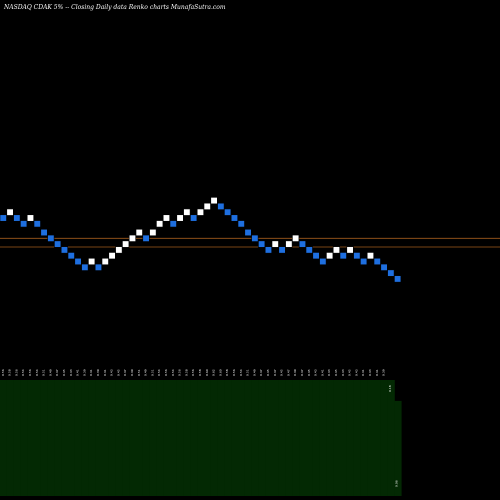  Describe the element at coordinates (214, 372) in the screenshot. I see `x-tick-label: 0.62` at that location.